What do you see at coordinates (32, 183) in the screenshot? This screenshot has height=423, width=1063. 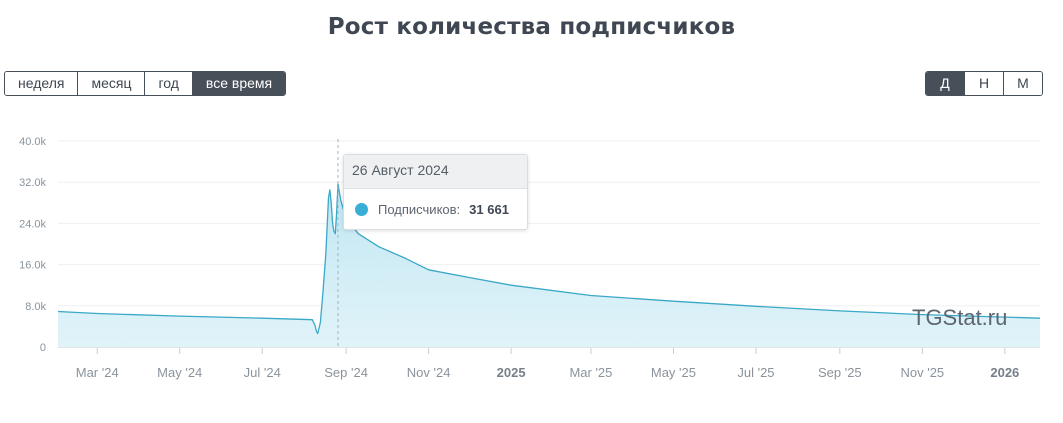 I see `y-tick-label: 32.0k` at bounding box center [32, 183].